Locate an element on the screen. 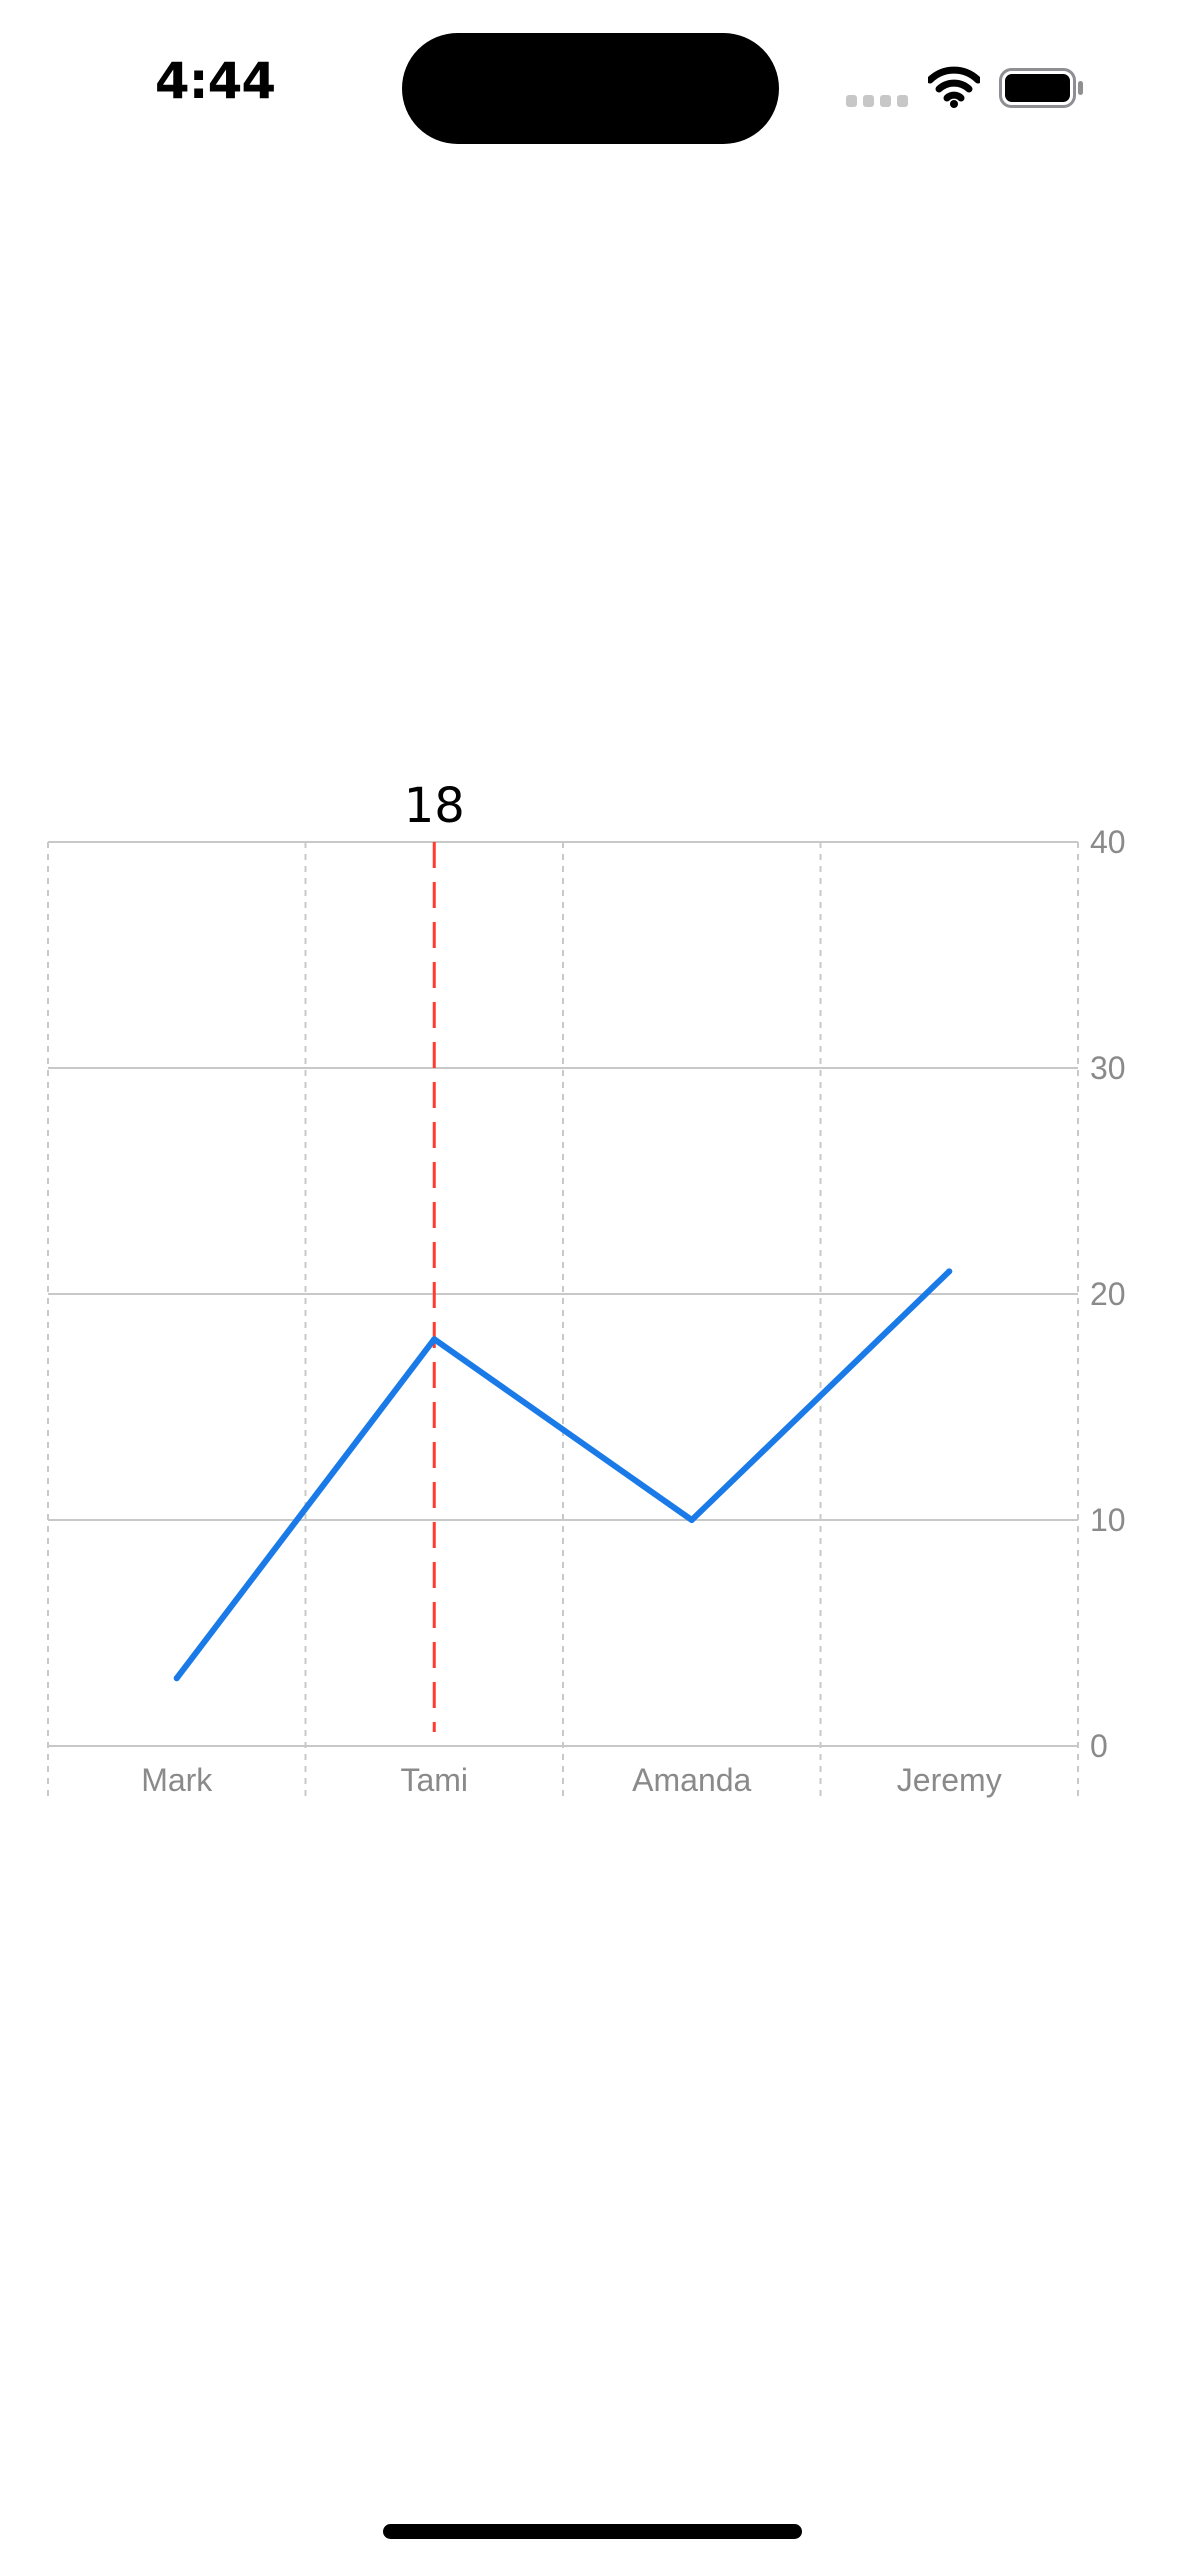  y-tick-label: 30 is located at coordinates (1108, 1068).